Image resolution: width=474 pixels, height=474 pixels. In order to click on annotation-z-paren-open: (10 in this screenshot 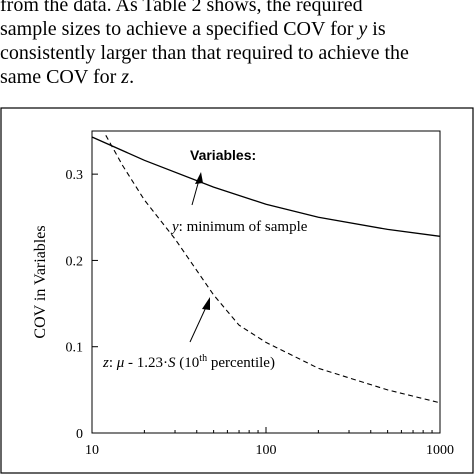, I will do `click(188, 363)`.